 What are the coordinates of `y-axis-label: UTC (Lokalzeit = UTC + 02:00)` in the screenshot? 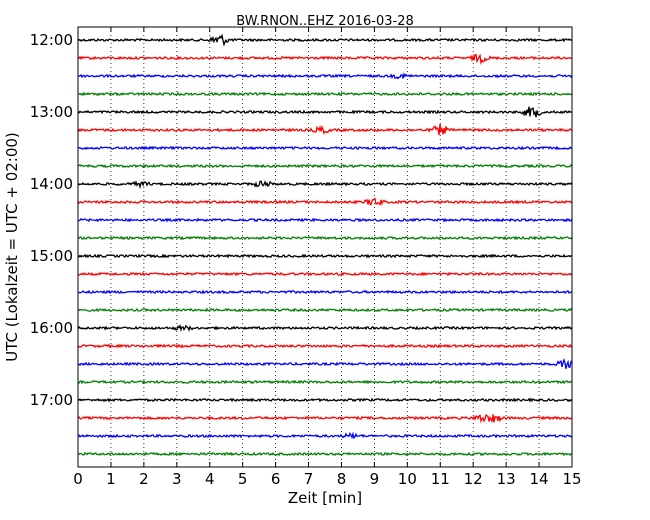 It's located at (12, 247).